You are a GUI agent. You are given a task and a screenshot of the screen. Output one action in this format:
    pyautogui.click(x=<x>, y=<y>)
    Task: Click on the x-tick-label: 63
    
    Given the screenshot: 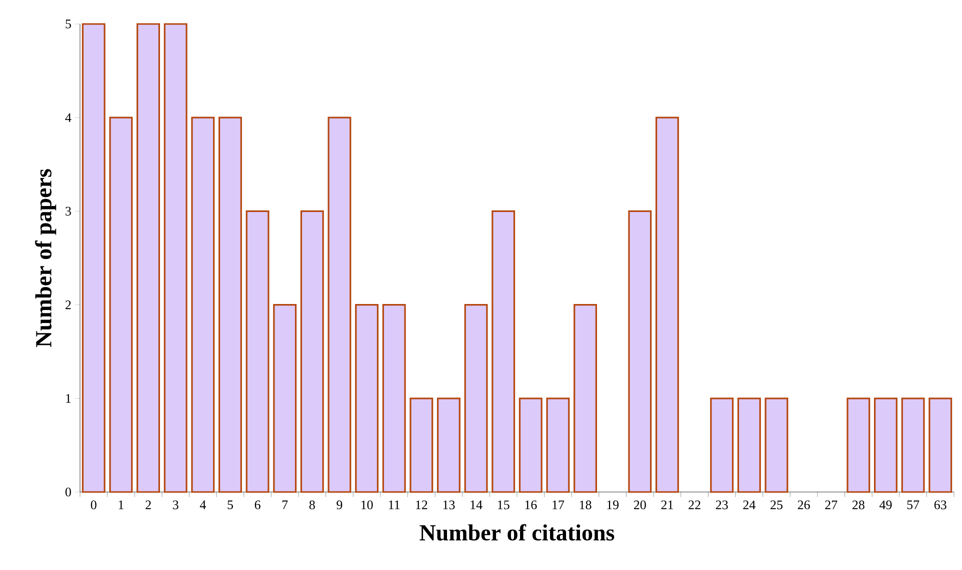 What is the action you would take?
    pyautogui.click(x=940, y=505)
    